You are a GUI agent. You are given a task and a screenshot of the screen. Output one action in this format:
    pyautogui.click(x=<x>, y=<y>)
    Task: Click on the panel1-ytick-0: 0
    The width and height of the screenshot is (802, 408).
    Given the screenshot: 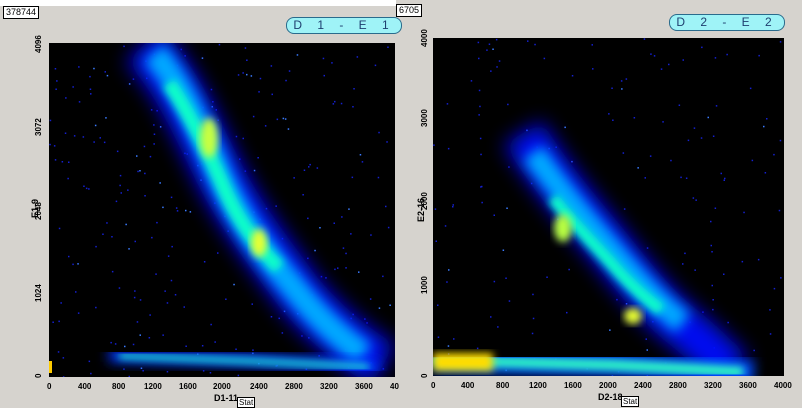 What is the action you would take?
    pyautogui.click(x=38, y=375)
    